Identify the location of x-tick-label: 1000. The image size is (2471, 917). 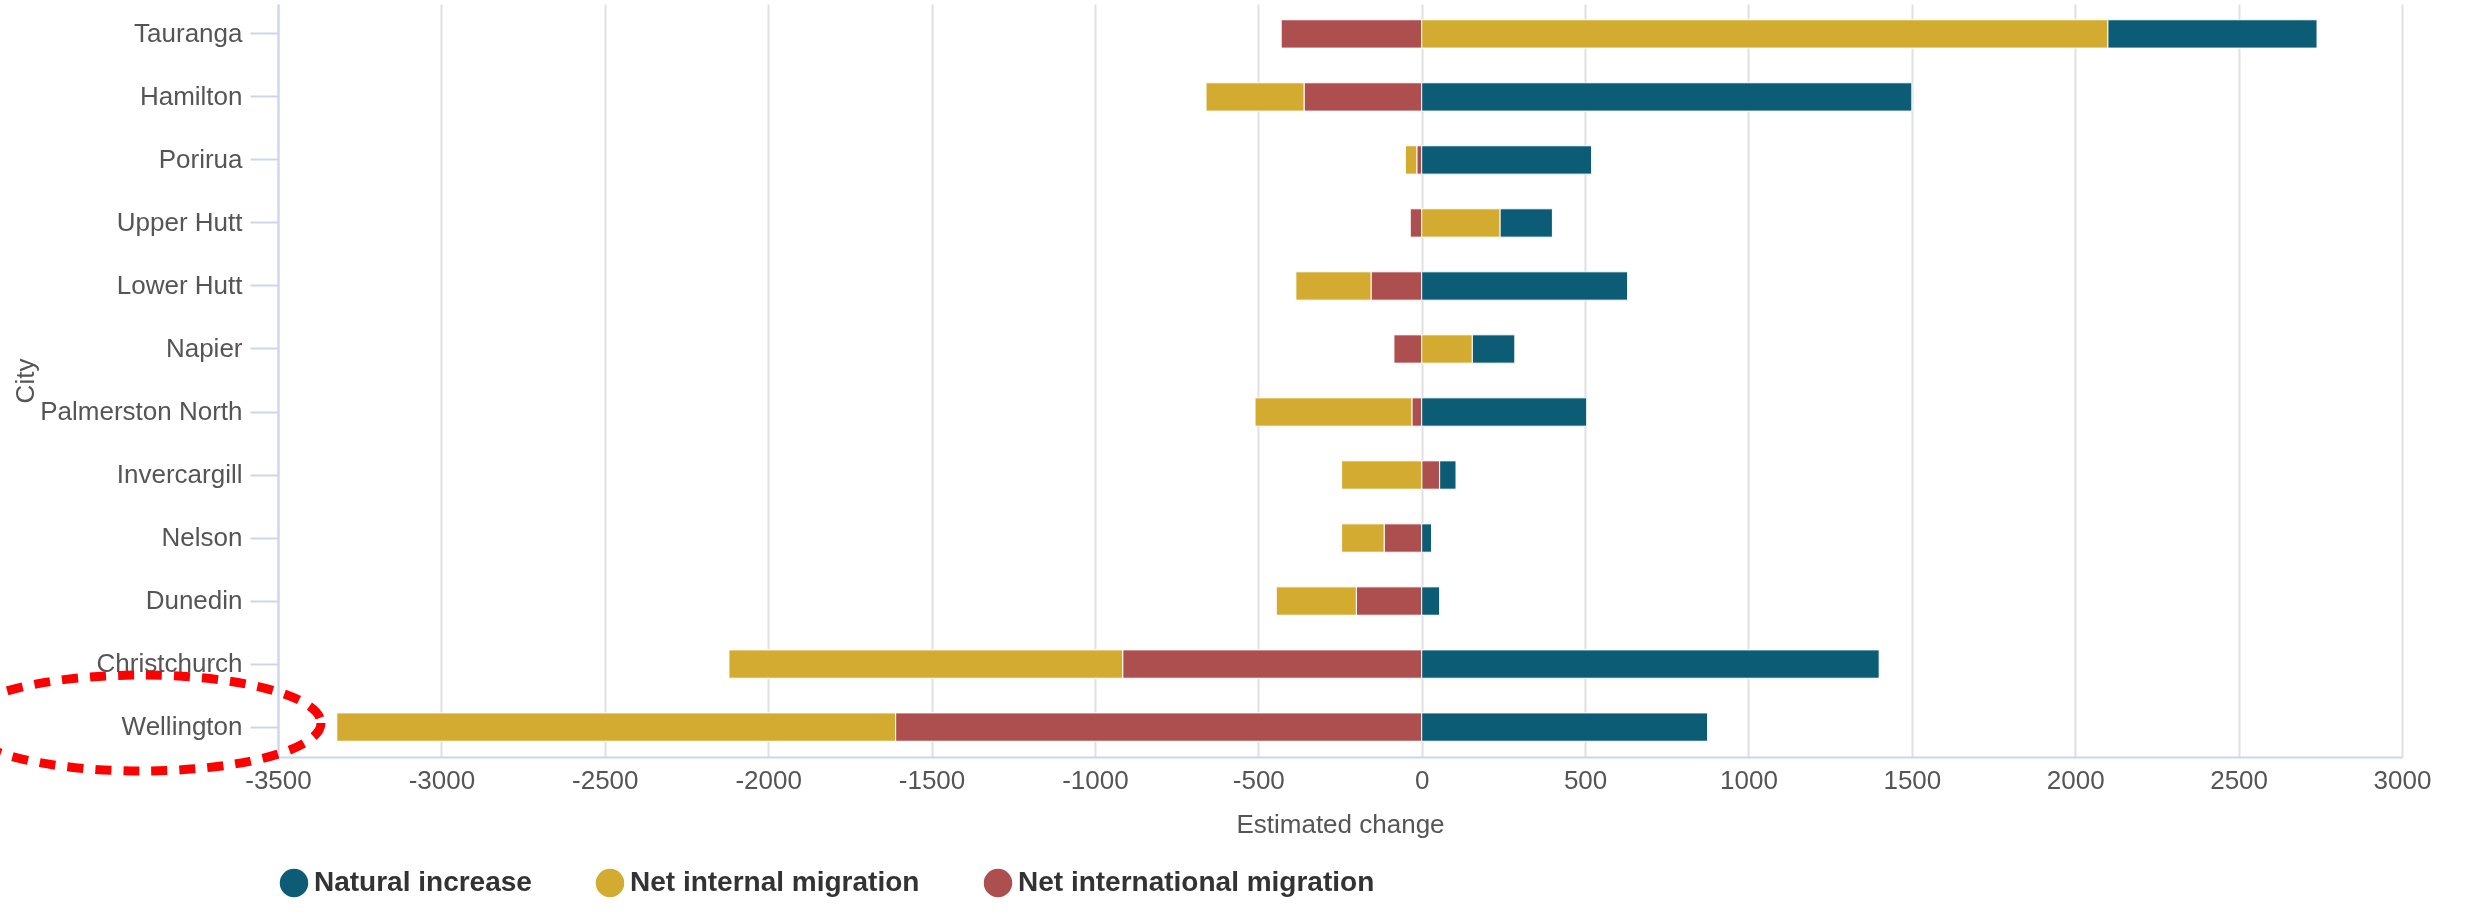
(1749, 779).